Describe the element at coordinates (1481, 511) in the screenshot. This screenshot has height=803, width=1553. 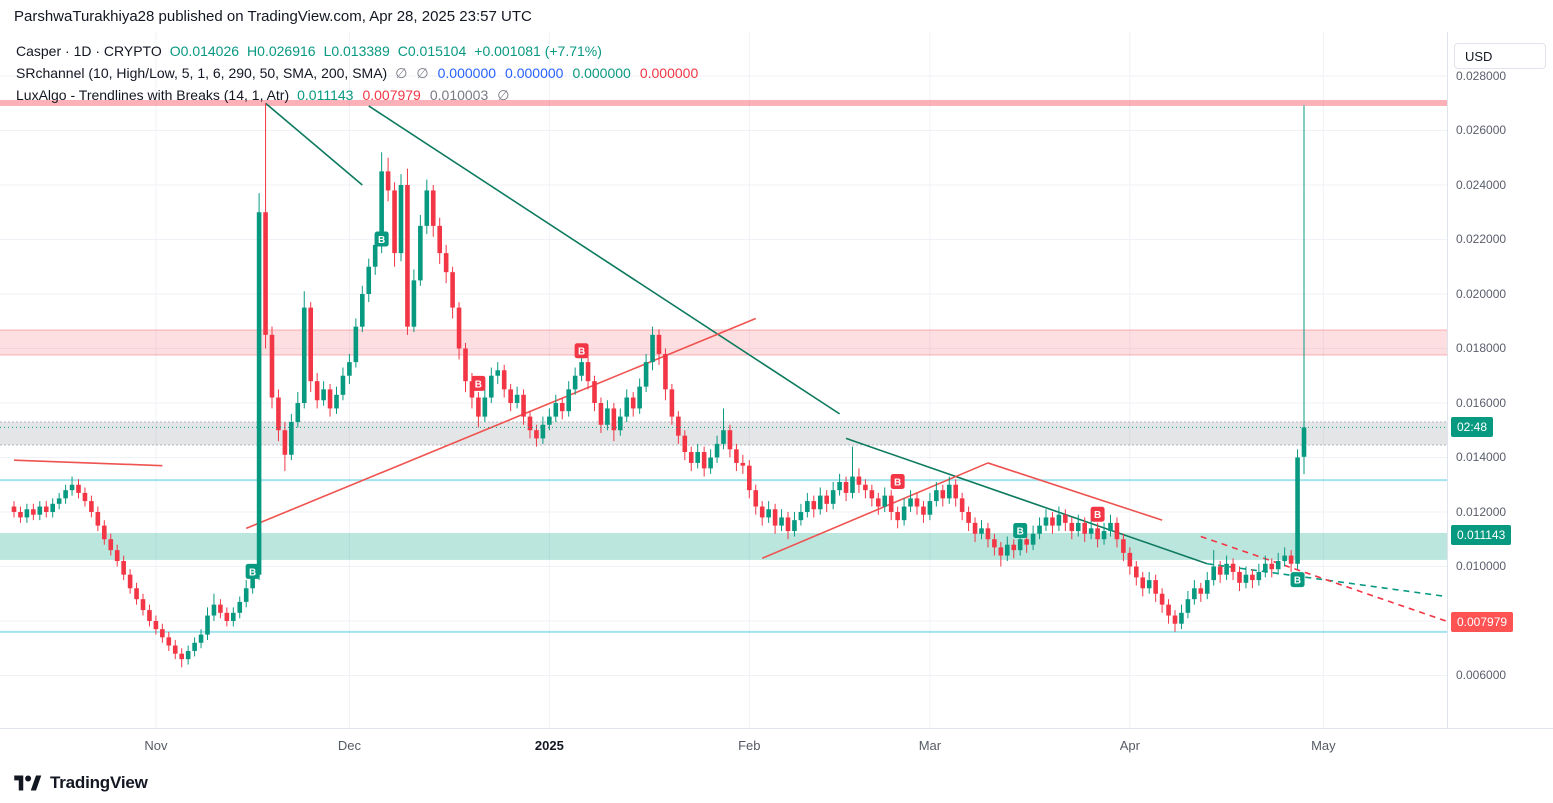
I see `price-tick: 0.012000` at that location.